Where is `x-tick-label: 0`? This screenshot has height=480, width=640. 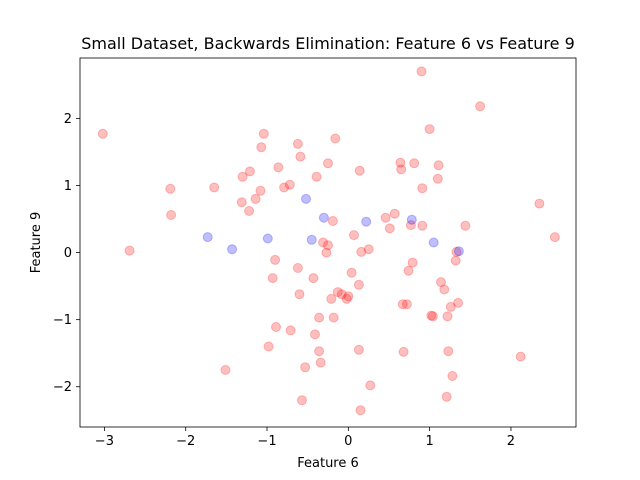
x-tick-label: 0 is located at coordinates (348, 441).